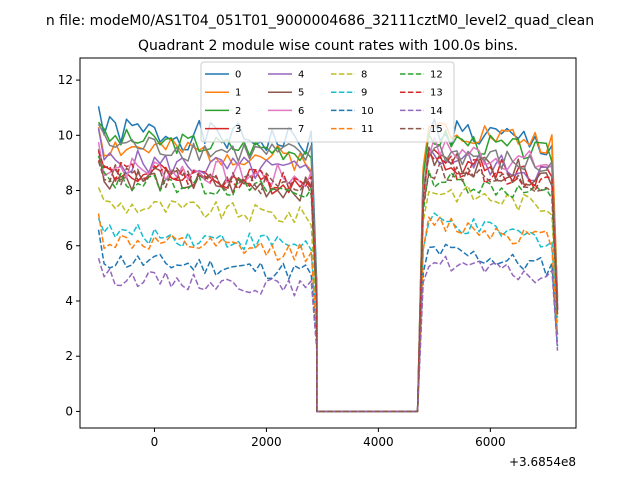  Describe the element at coordinates (436, 93) in the screenshot. I see `legend-label-13: 13` at that location.